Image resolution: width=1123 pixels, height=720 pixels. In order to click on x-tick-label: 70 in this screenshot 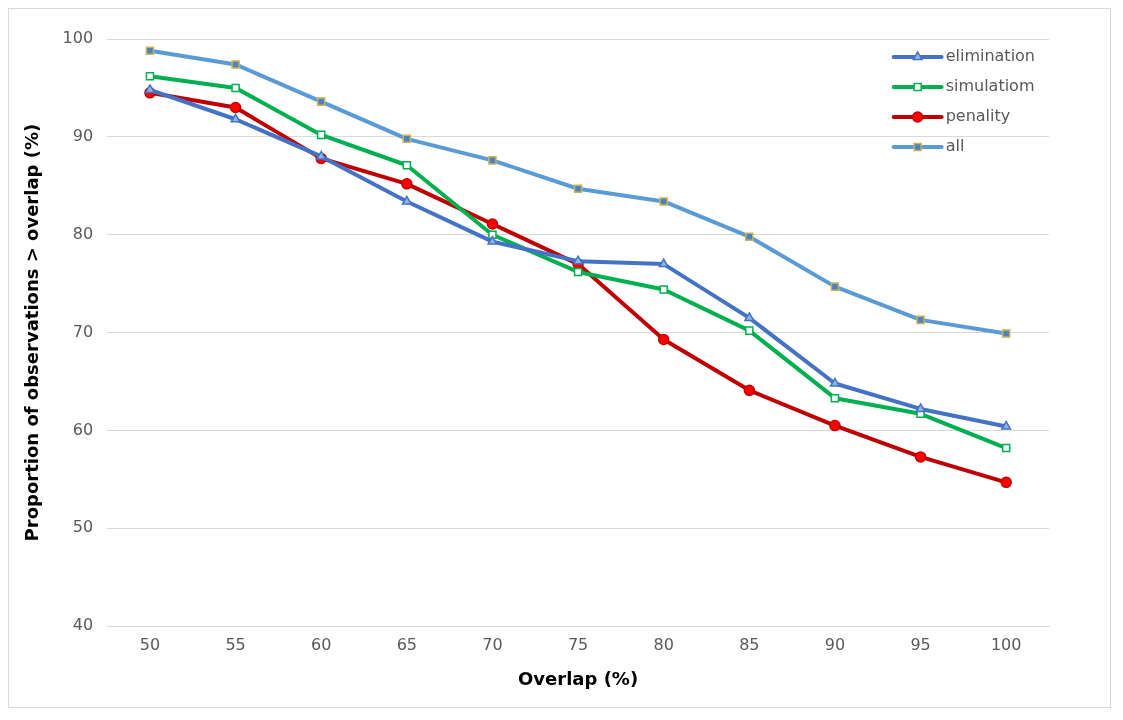, I will do `click(492, 644)`.